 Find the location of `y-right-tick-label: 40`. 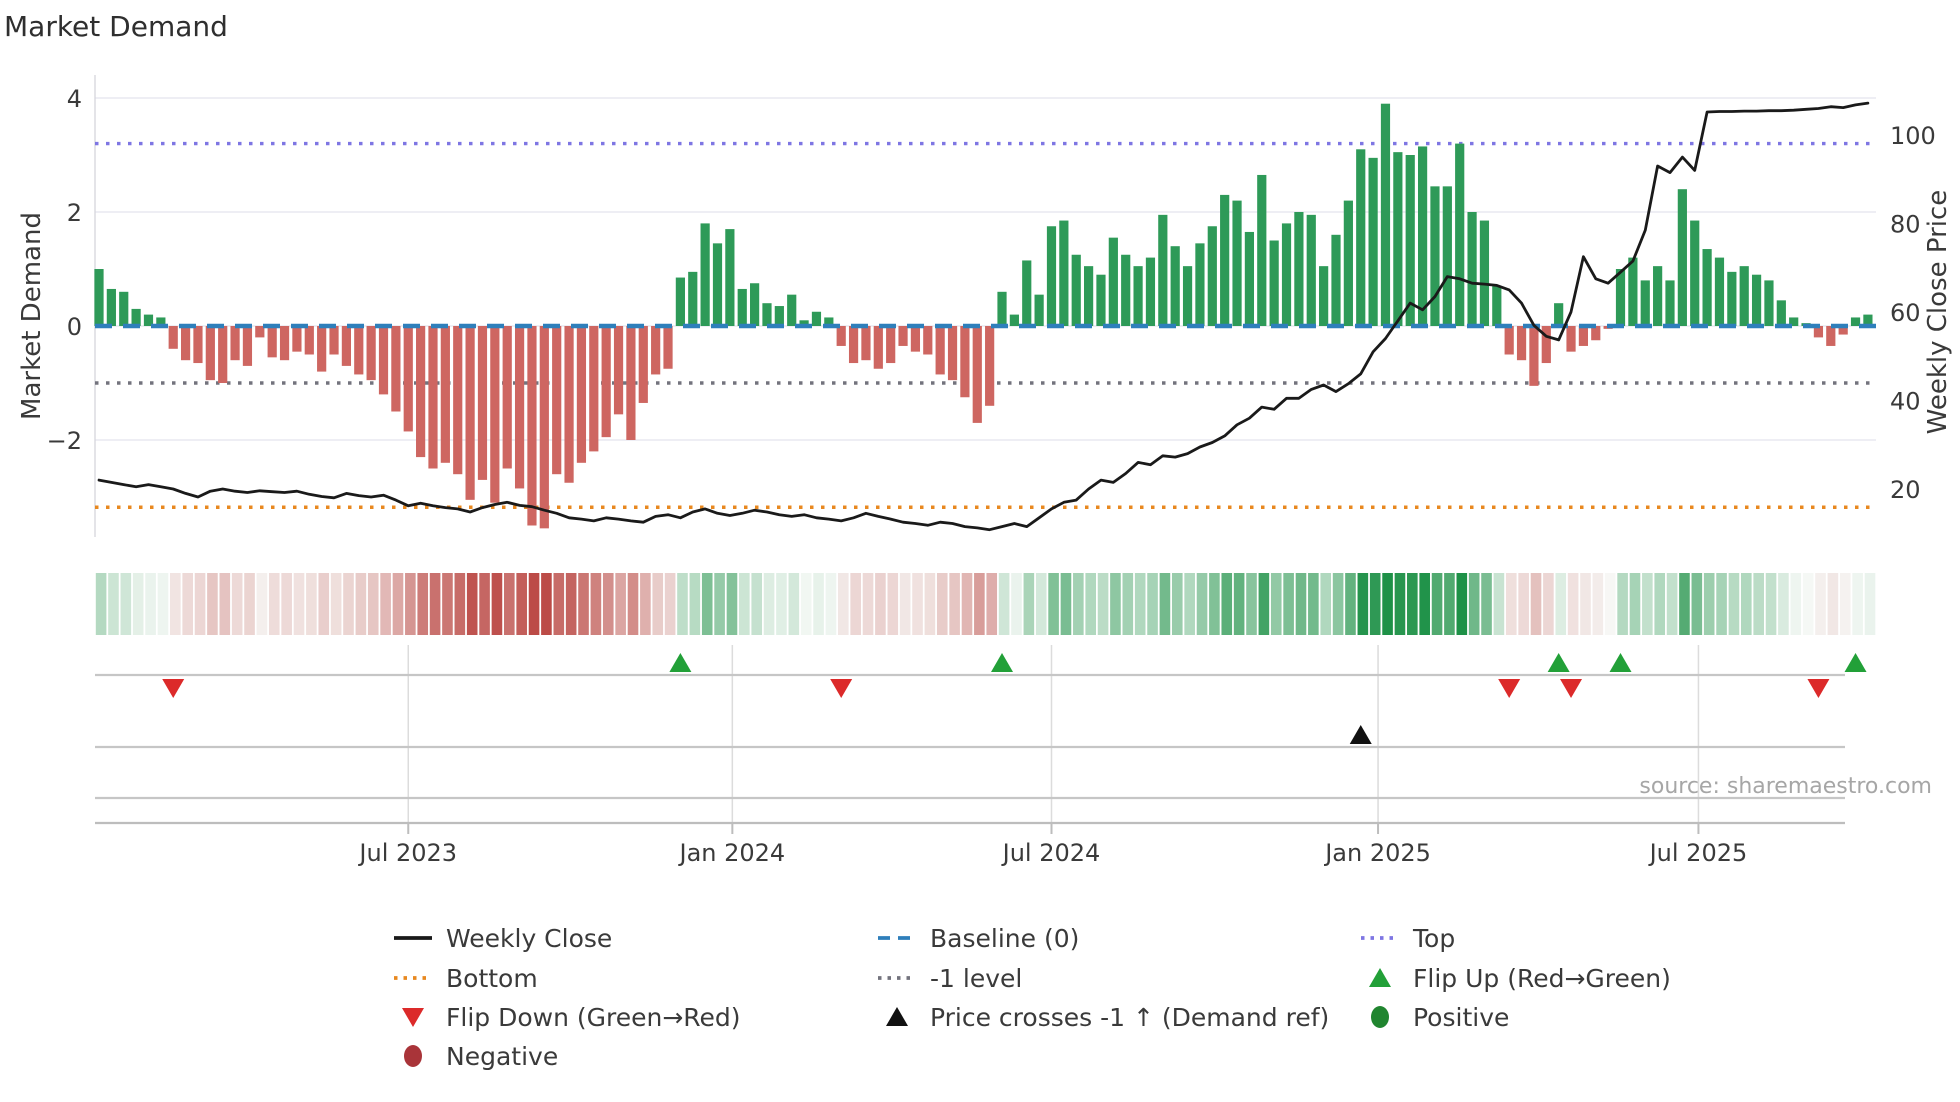

y-right-tick-label: 40 is located at coordinates (1905, 402).